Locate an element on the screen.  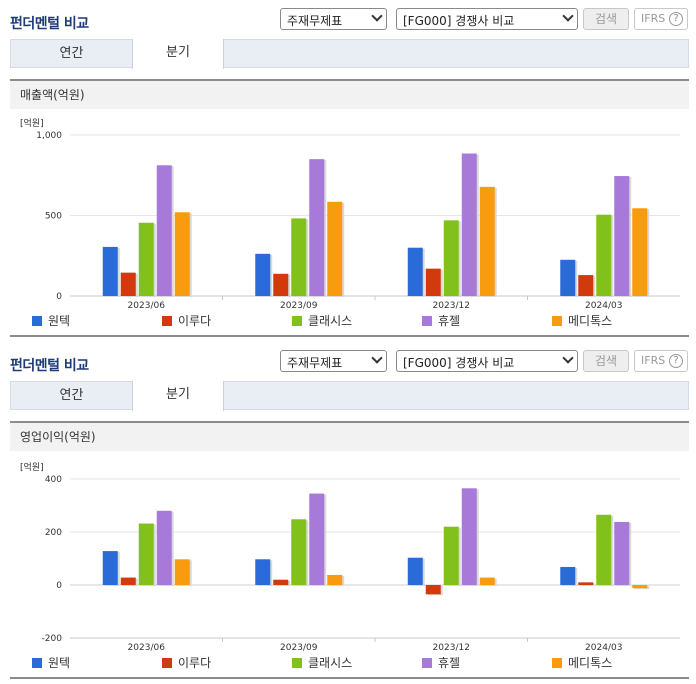
y-tick-label: 400 is located at coordinates (53, 480).